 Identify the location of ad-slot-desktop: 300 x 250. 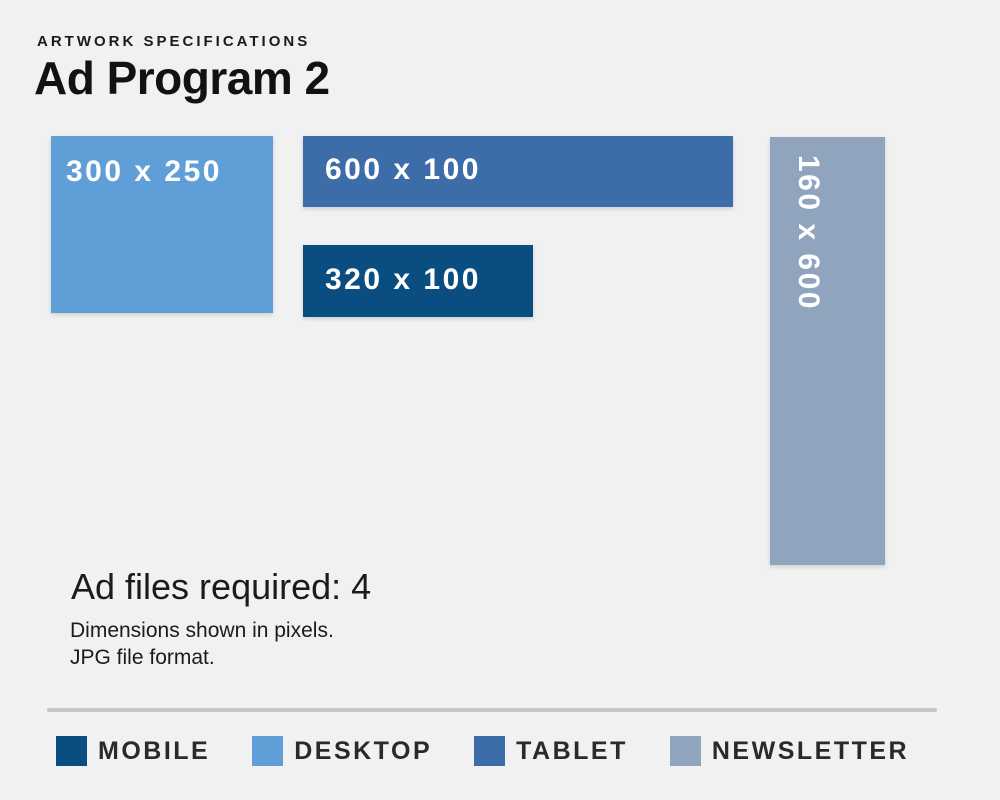
(162, 224).